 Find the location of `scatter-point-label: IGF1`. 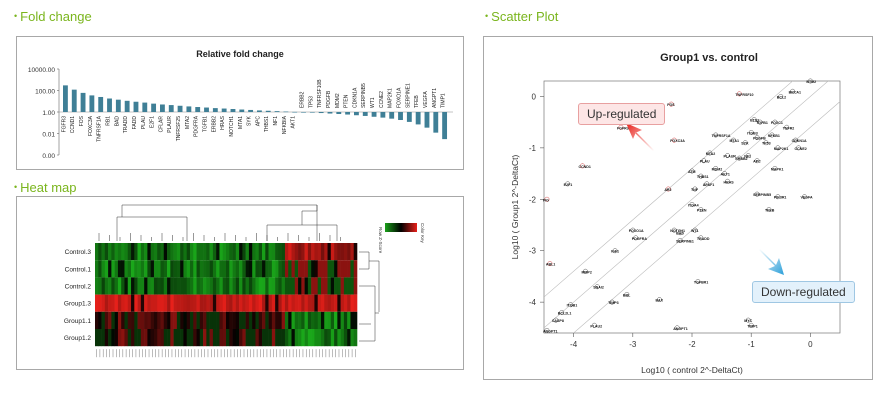

scatter-point-label: IGF1 is located at coordinates (615, 252).